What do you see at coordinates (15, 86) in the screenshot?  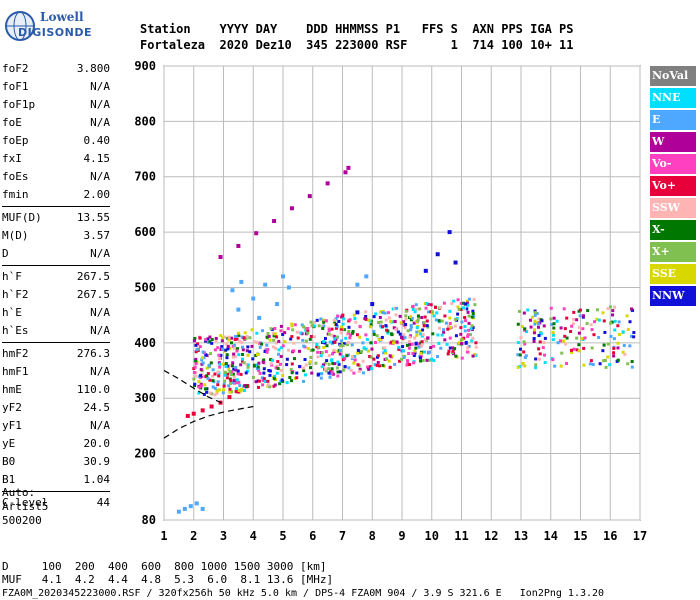 I see `param-name: foF1` at bounding box center [15, 86].